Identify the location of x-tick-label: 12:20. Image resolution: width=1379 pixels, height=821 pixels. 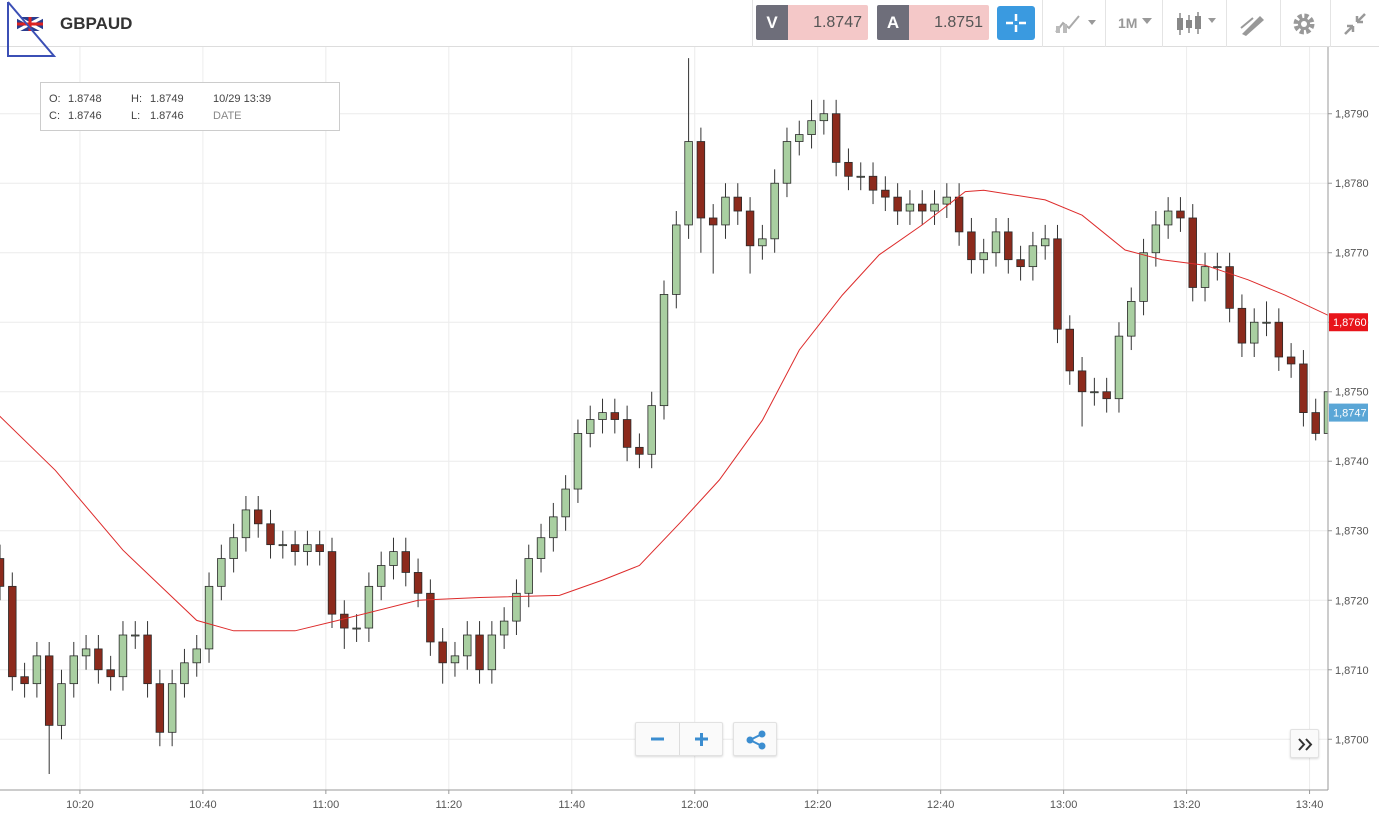
(818, 805).